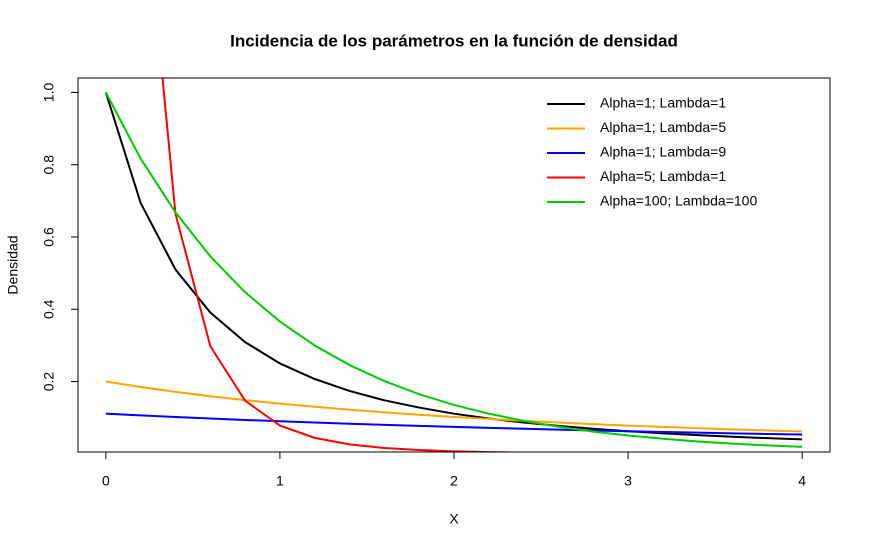 The height and width of the screenshot is (550, 872). I want to click on legend-label: Alpha=1; Lambda=5, so click(663, 127).